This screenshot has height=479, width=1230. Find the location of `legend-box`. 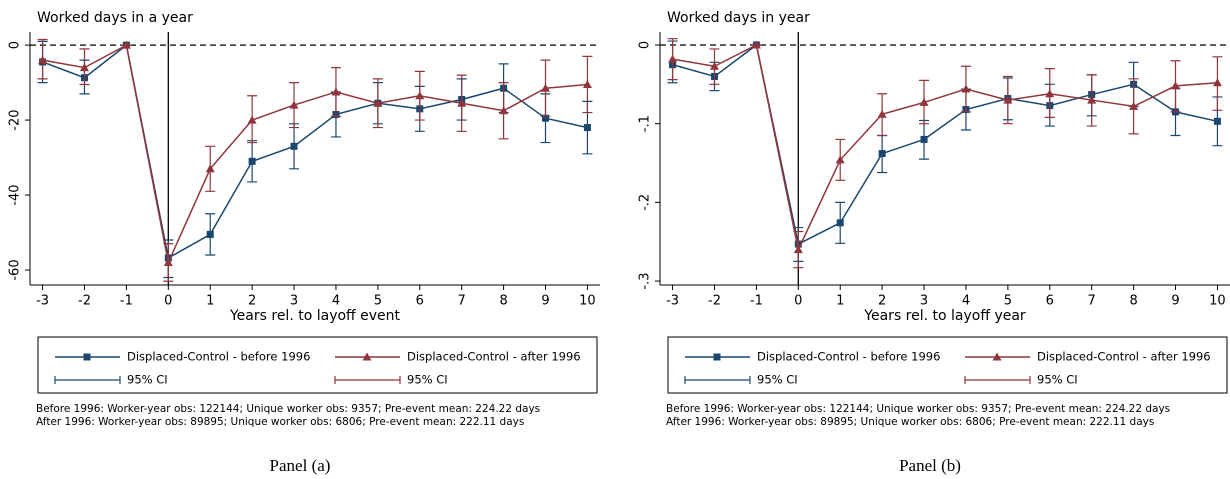

legend-box is located at coordinates (947, 365).